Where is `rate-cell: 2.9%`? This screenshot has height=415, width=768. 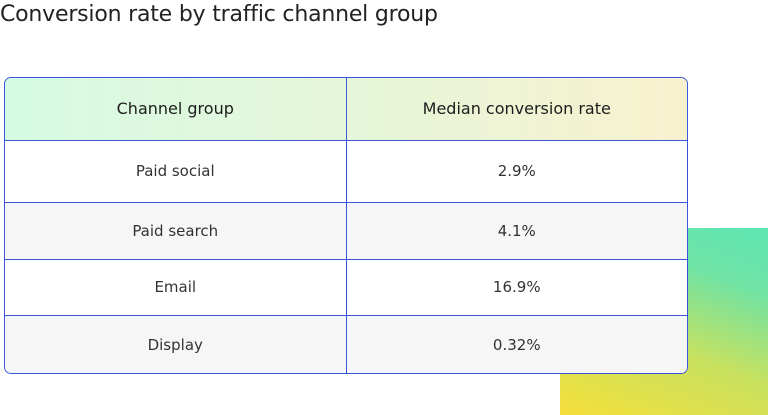
rate-cell: 2.9% is located at coordinates (516, 172).